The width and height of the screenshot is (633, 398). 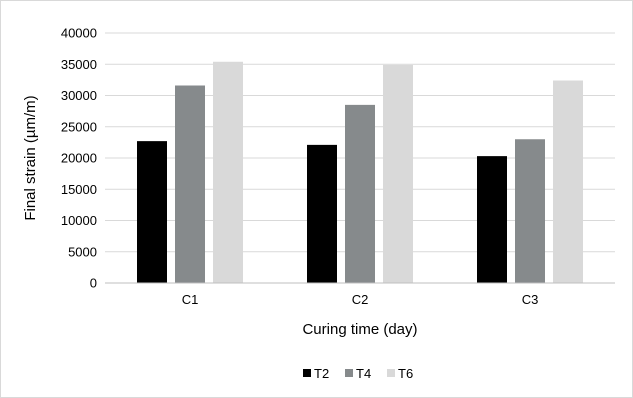 What do you see at coordinates (79, 64) in the screenshot?
I see `y-tick-label: 35000` at bounding box center [79, 64].